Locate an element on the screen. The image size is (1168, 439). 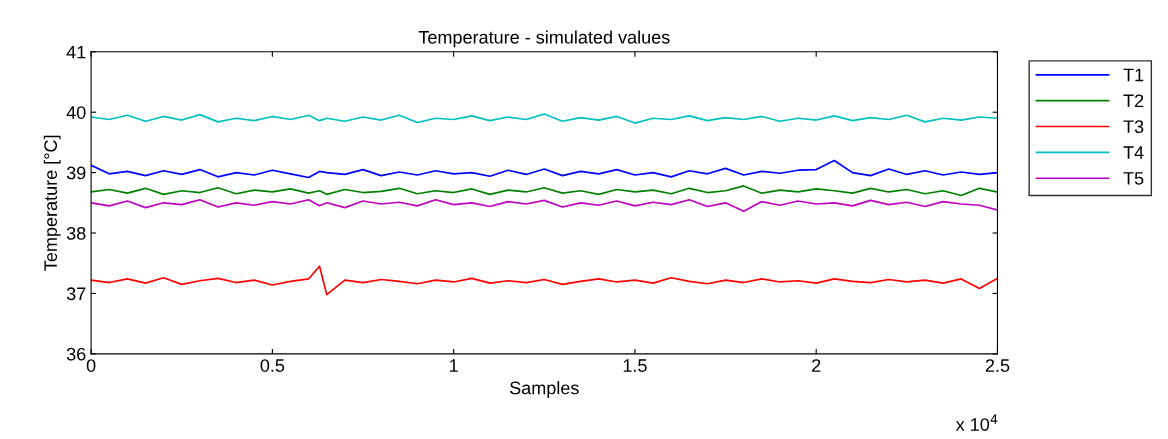
legend-label: T5 is located at coordinates (1133, 178).